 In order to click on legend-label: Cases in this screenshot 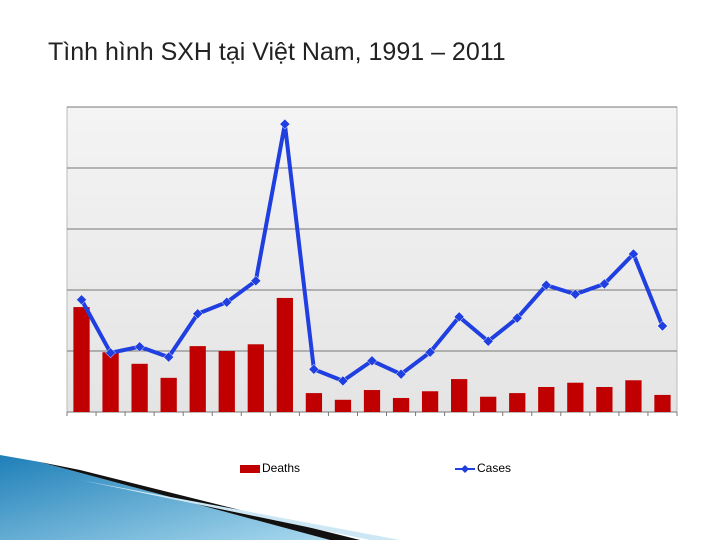, I will do `click(494, 468)`.